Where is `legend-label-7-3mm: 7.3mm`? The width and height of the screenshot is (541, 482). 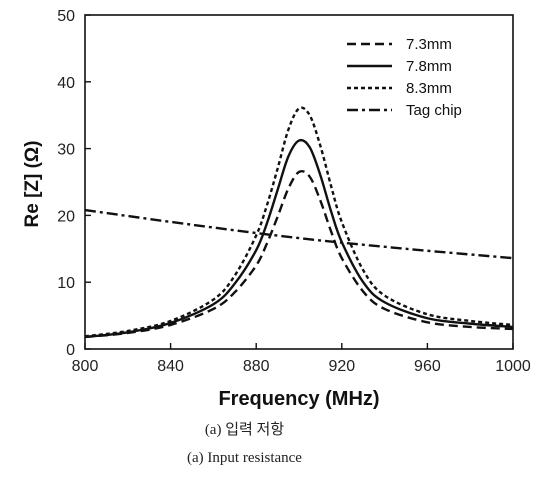
legend-label-7-3mm: 7.3mm is located at coordinates (429, 44).